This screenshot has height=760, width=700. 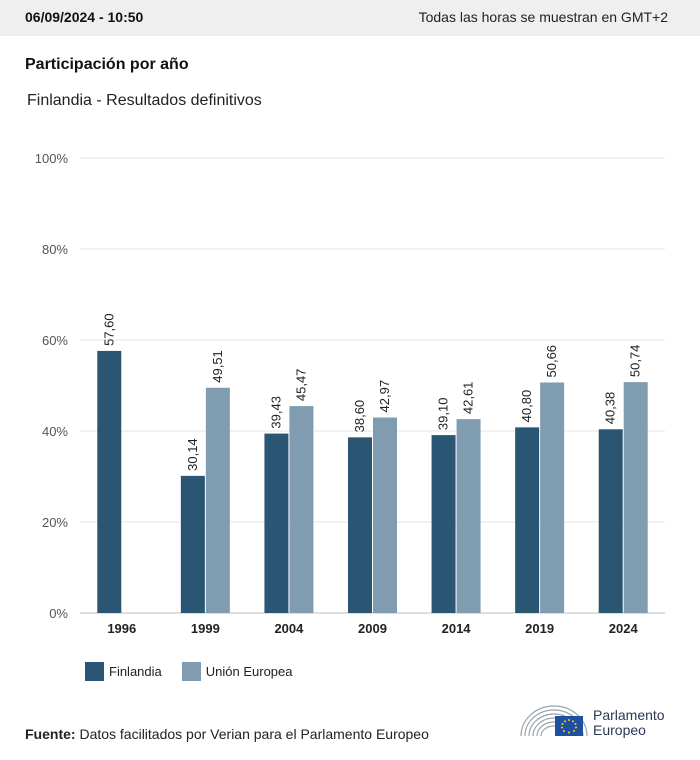 I want to click on x-tick-label: 1996, so click(x=121, y=628).